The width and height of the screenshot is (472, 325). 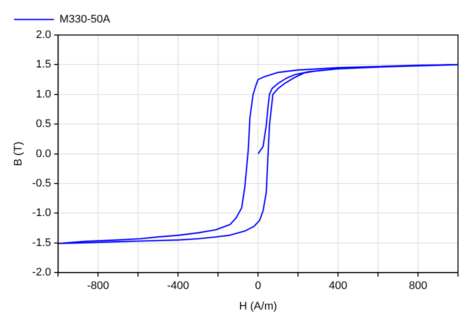 What do you see at coordinates (258, 286) in the screenshot?
I see `x-tick-label: 0` at bounding box center [258, 286].